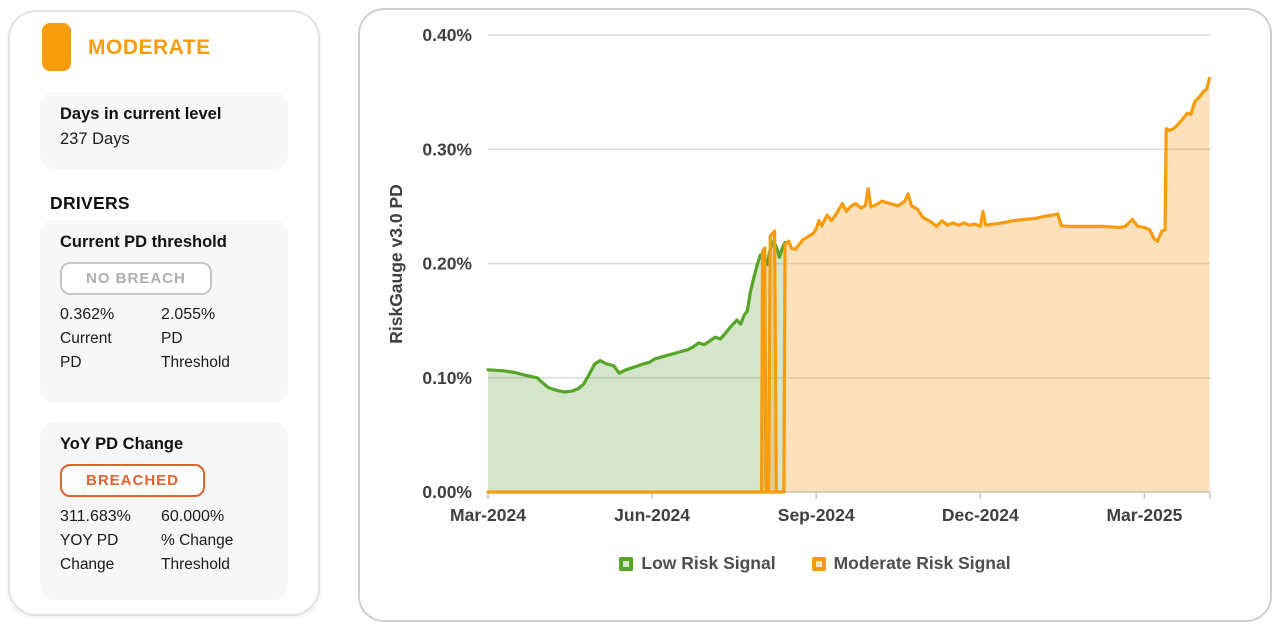  What do you see at coordinates (195, 351) in the screenshot?
I see `pd-threshold-label: PD Threshold` at bounding box center [195, 351].